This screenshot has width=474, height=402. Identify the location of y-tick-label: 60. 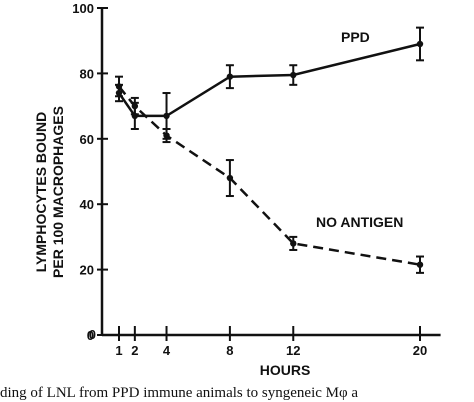
(87, 139).